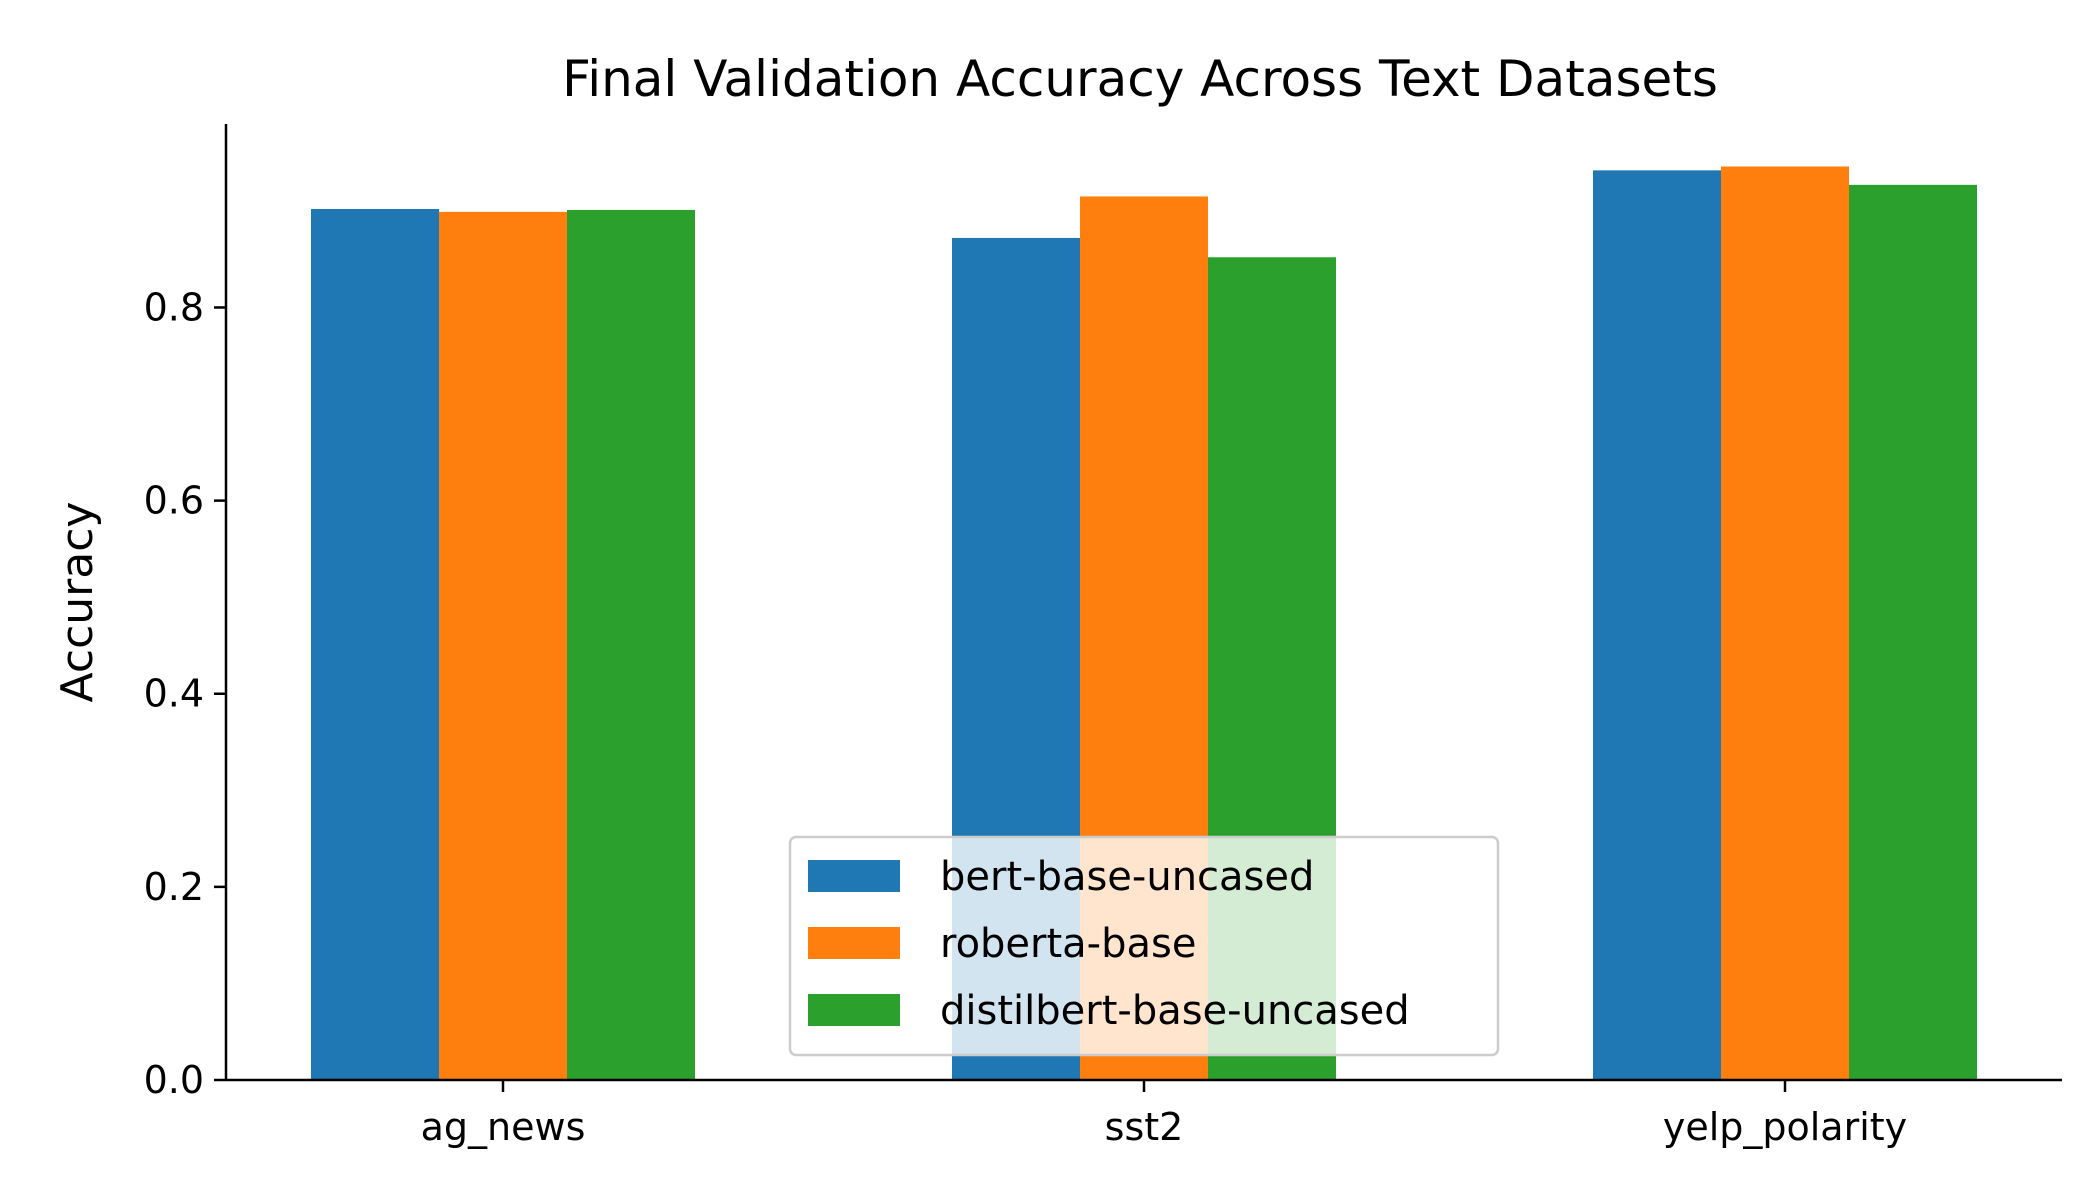  What do you see at coordinates (1144, 1127) in the screenshot?
I see `x-tick-label: sst2` at bounding box center [1144, 1127].